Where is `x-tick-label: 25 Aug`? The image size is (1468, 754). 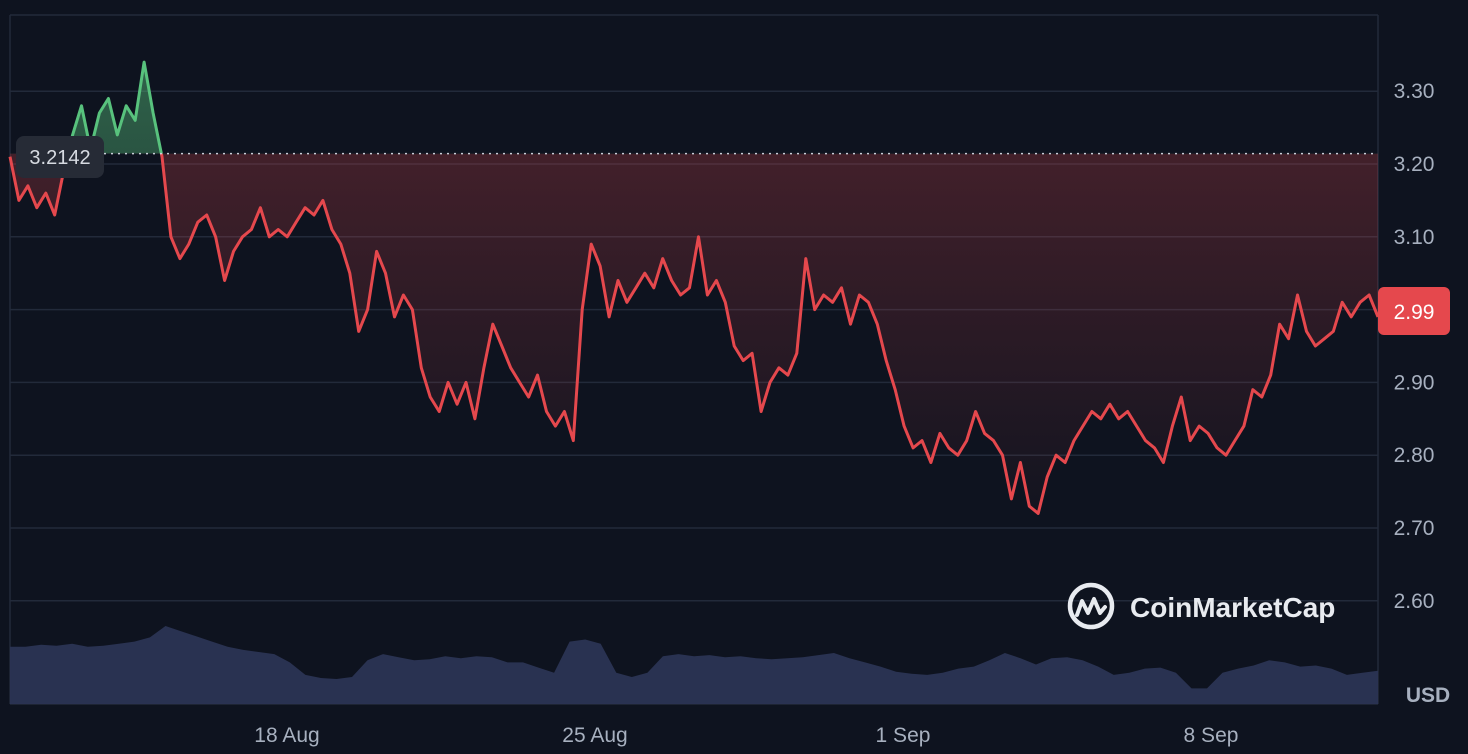
x-tick-label: 25 Aug is located at coordinates (594, 735).